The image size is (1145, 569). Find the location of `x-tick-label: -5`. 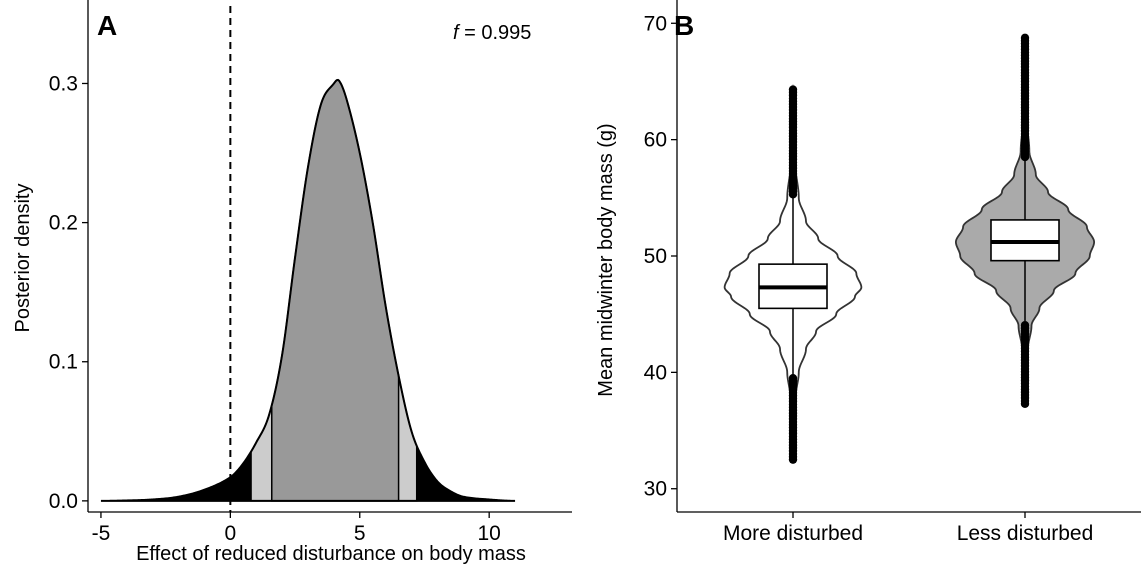

x-tick-label: -5 is located at coordinates (101, 533).